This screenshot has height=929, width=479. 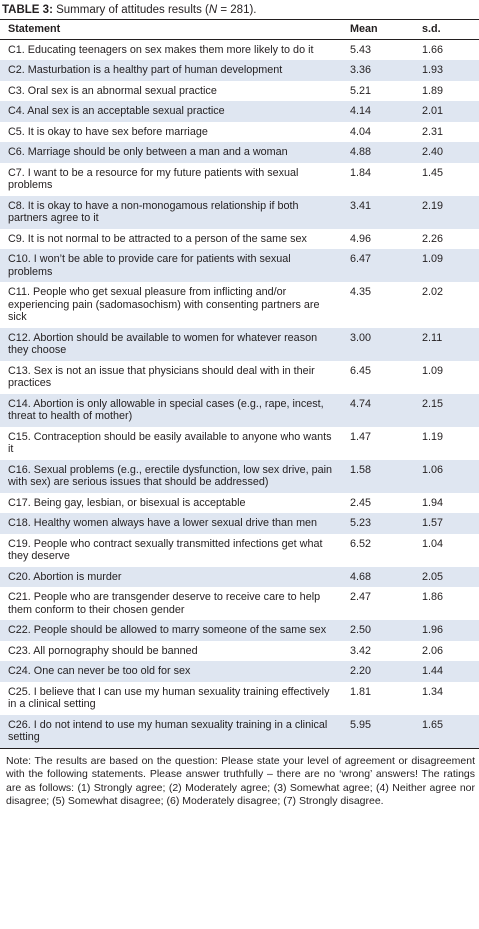 I want to click on mean-cell: 5.95, so click(x=376, y=731).